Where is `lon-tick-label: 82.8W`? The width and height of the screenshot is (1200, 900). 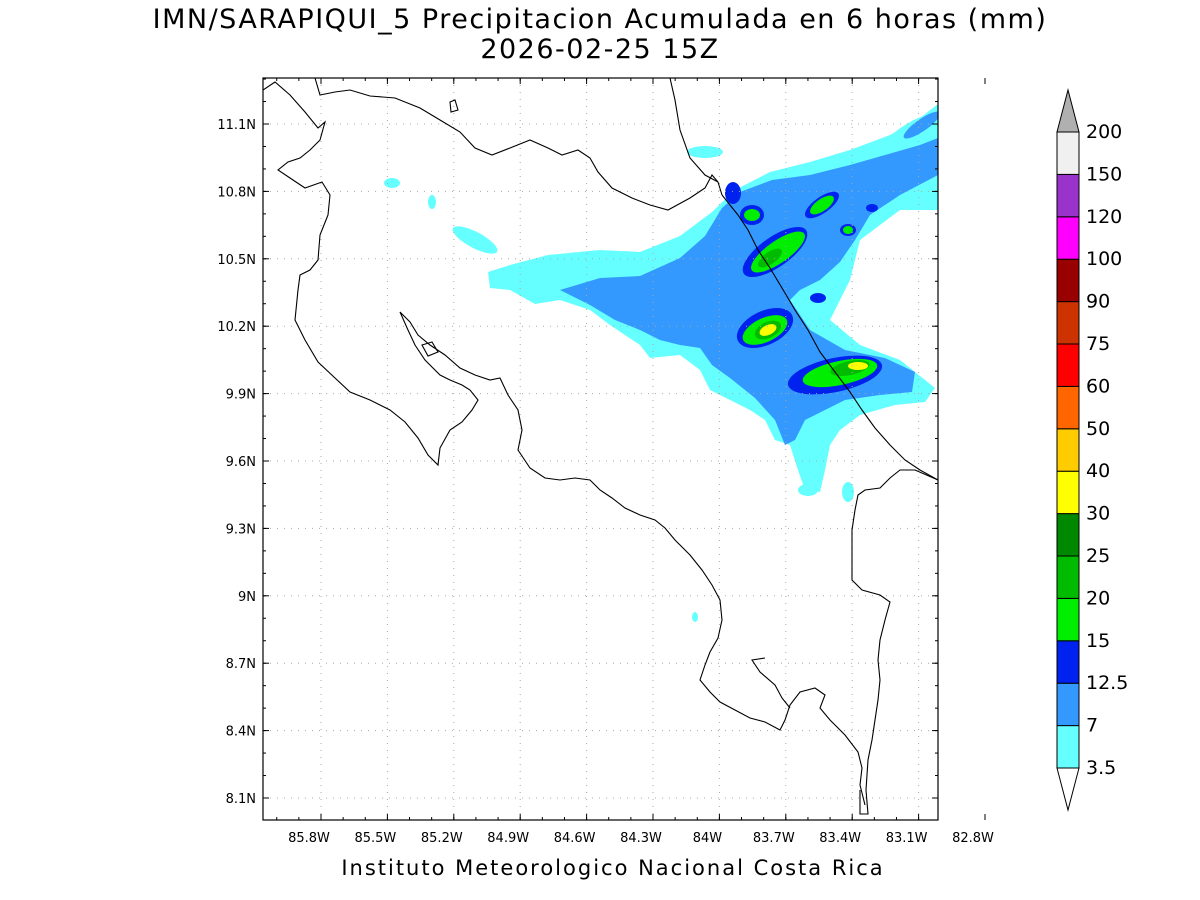
lon-tick-label: 82.8W is located at coordinates (973, 838).